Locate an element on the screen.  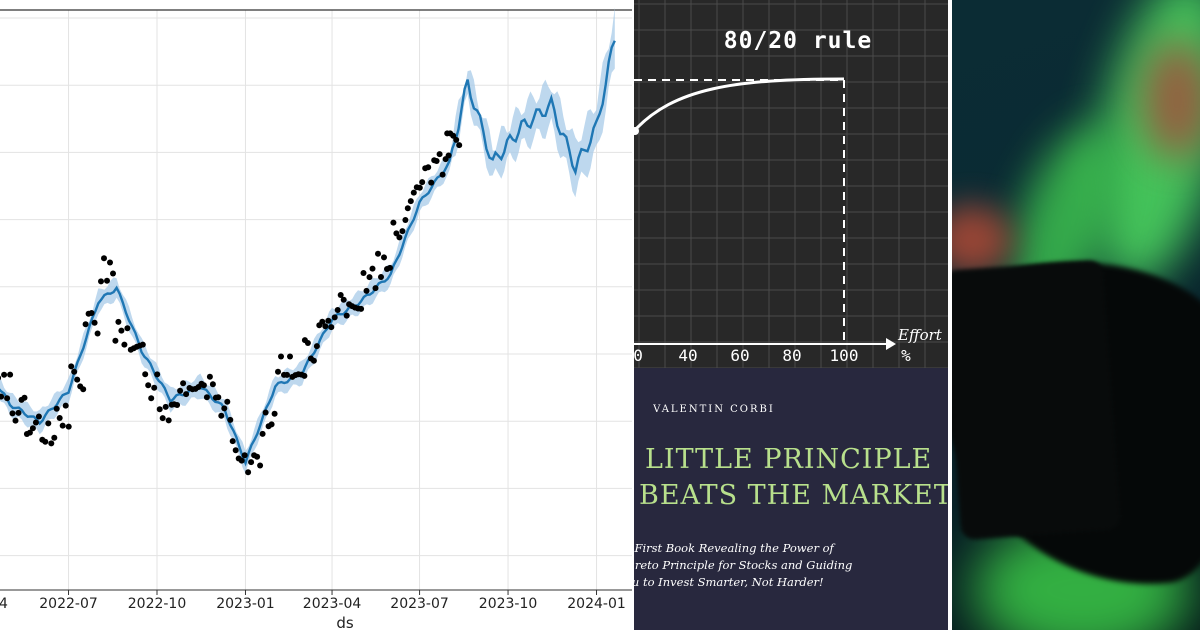
phone-silhouette is located at coordinates (1037, 400).